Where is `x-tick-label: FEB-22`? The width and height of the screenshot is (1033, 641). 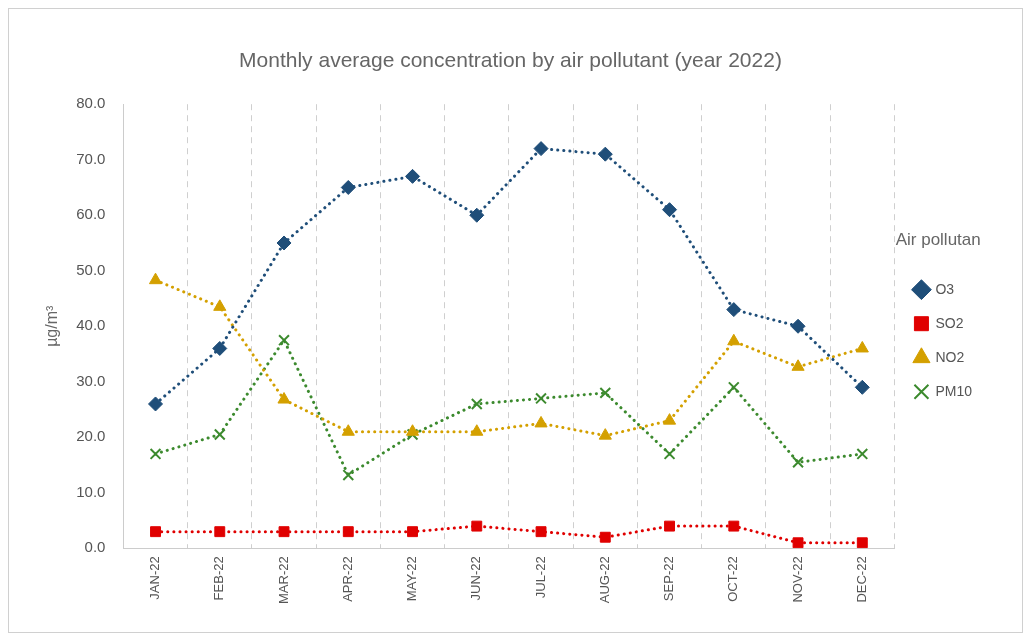
x-tick-label: FEB-22 is located at coordinates (219, 578).